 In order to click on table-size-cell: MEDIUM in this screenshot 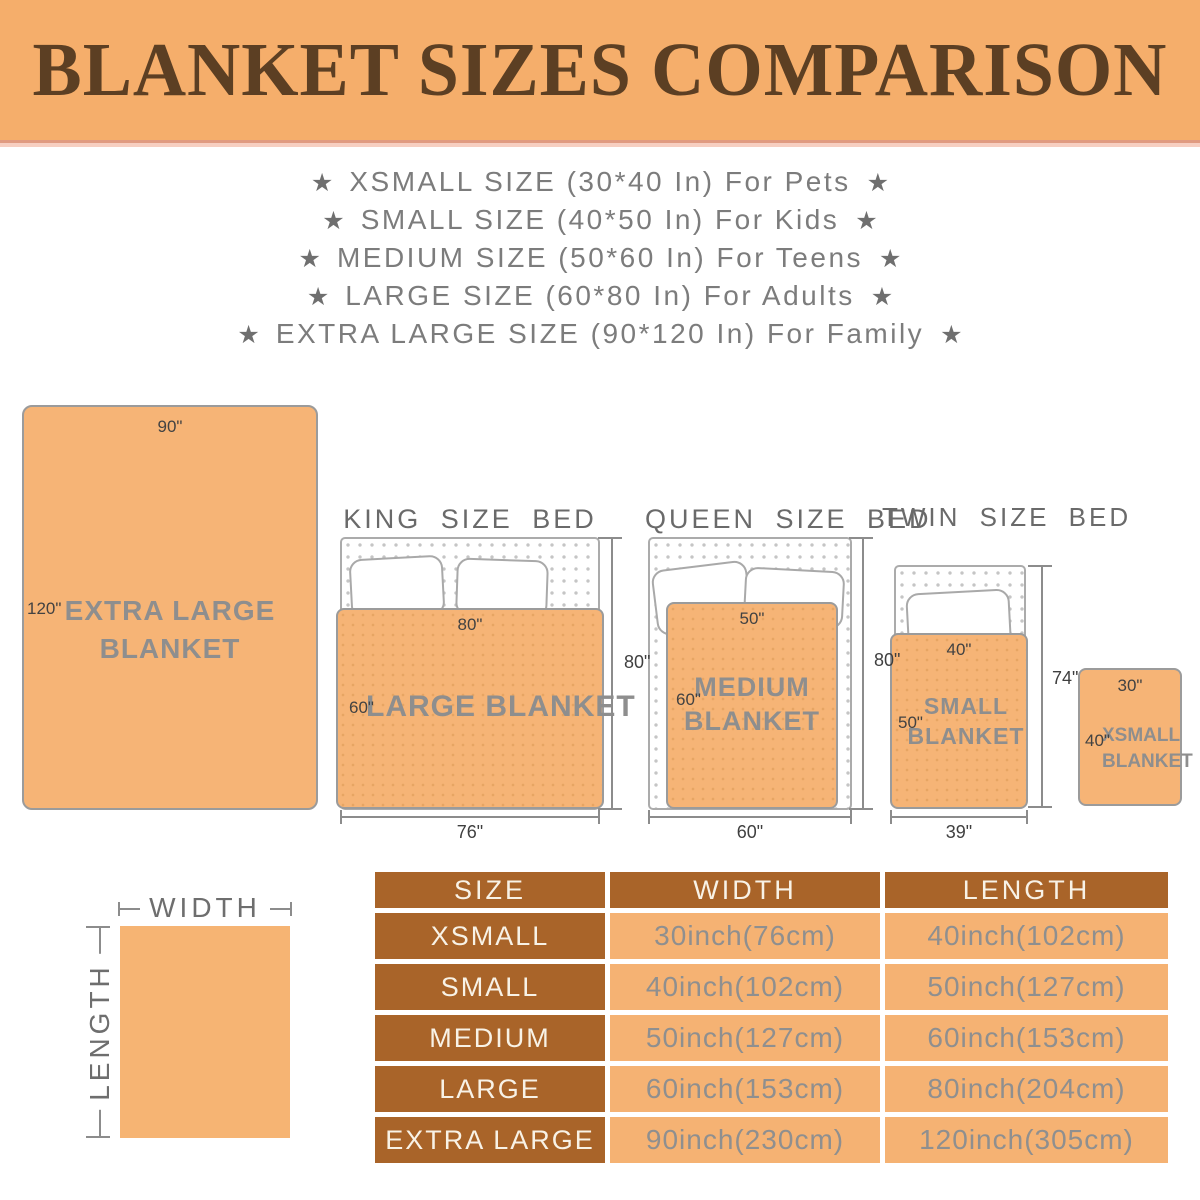, I will do `click(490, 1038)`.